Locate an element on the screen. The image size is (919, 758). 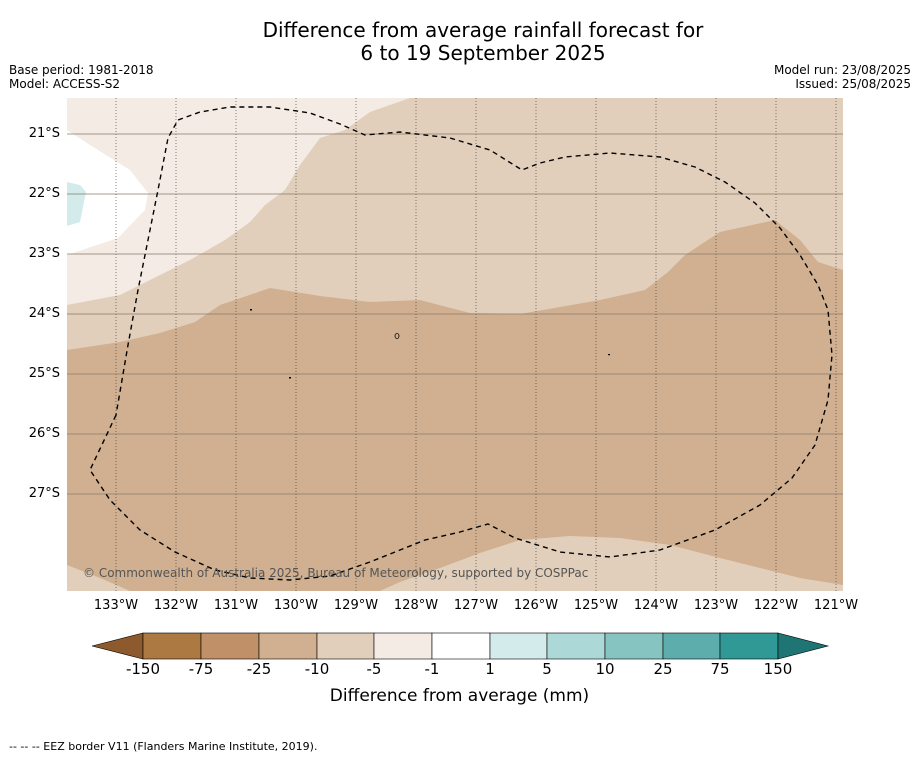
lat-label: 21°S is located at coordinates (44, 133).